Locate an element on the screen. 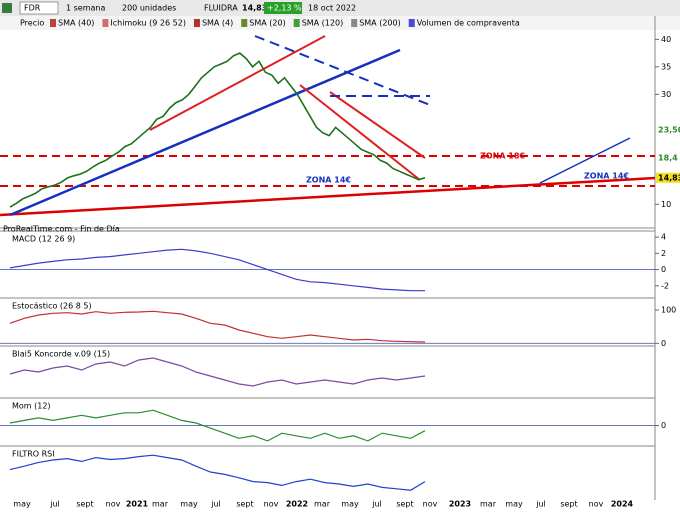 The width and height of the screenshot is (680, 514). legend-bar is located at coordinates (340, 23).